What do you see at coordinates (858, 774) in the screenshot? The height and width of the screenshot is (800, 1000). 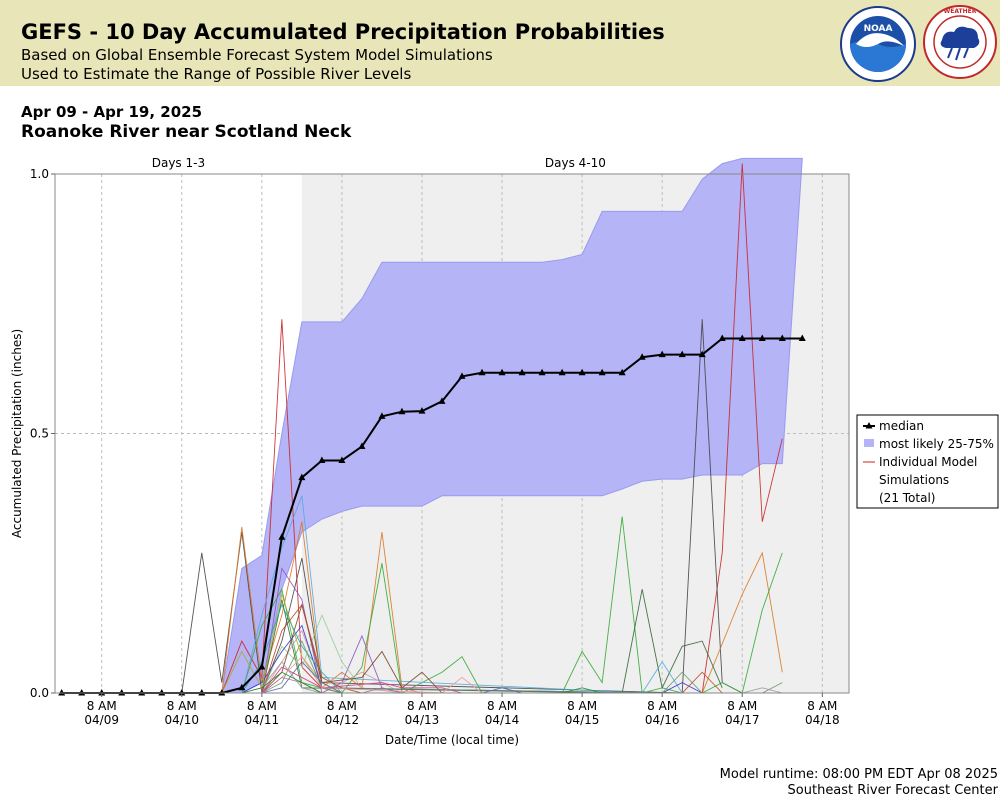 I see `model-runtime: Model runtime: 08:00 PM EDT Apr 08 2025` at bounding box center [858, 774].